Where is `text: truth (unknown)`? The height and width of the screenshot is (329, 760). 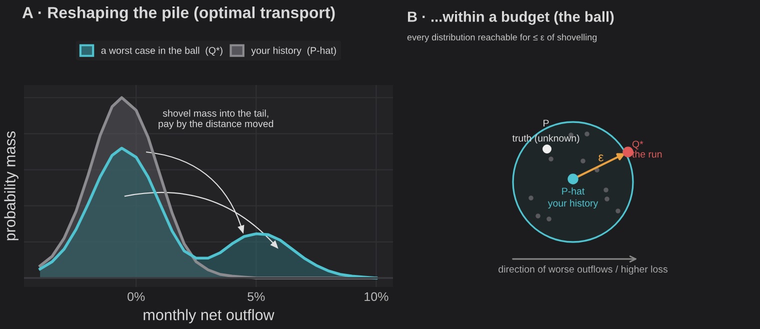 text: truth (unknown) is located at coordinates (546, 139).